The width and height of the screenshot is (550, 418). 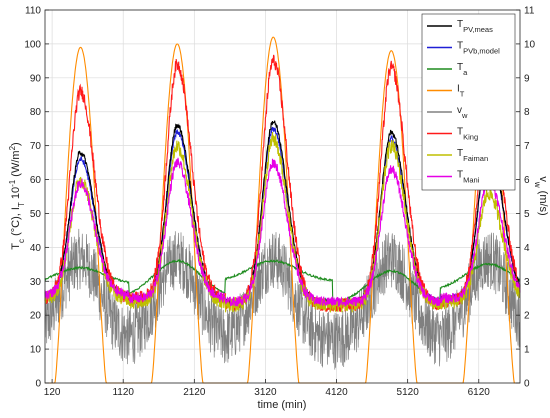 I want to click on y-tick-label-left: 80, so click(x=36, y=112).